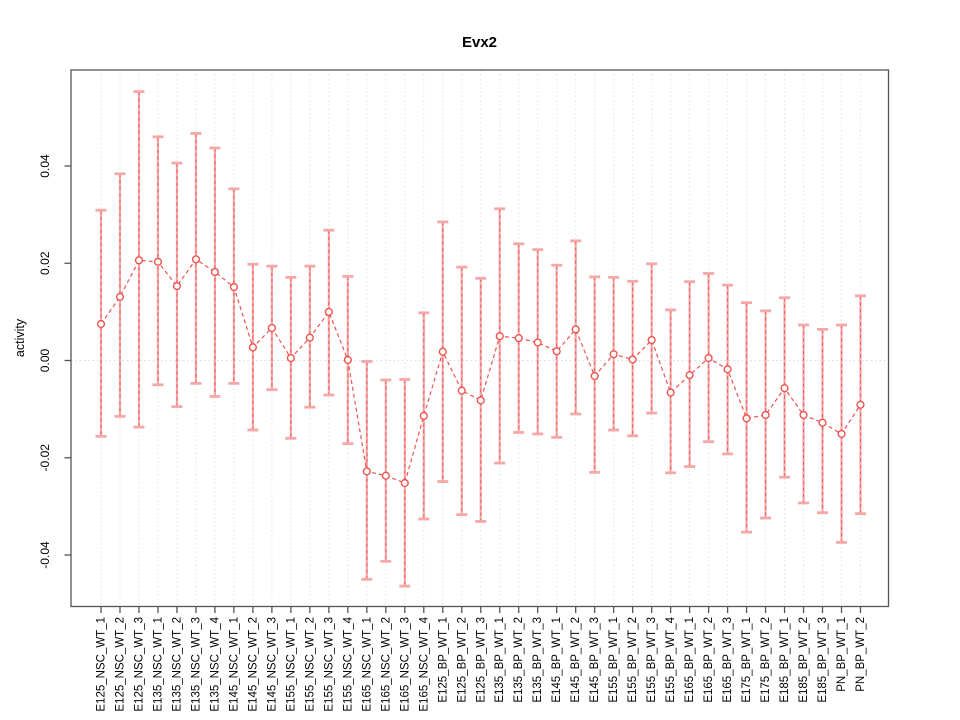 The width and height of the screenshot is (960, 720). Describe the element at coordinates (45, 458) in the screenshot. I see `y-tick-label: -0.02` at that location.